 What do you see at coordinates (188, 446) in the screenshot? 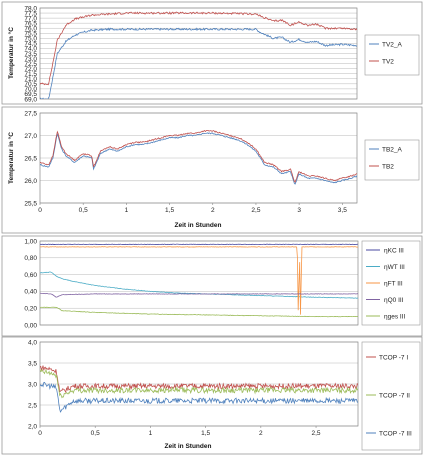
I see `panel-4-x-axis-label: Zeit in Stunden` at bounding box center [188, 446].